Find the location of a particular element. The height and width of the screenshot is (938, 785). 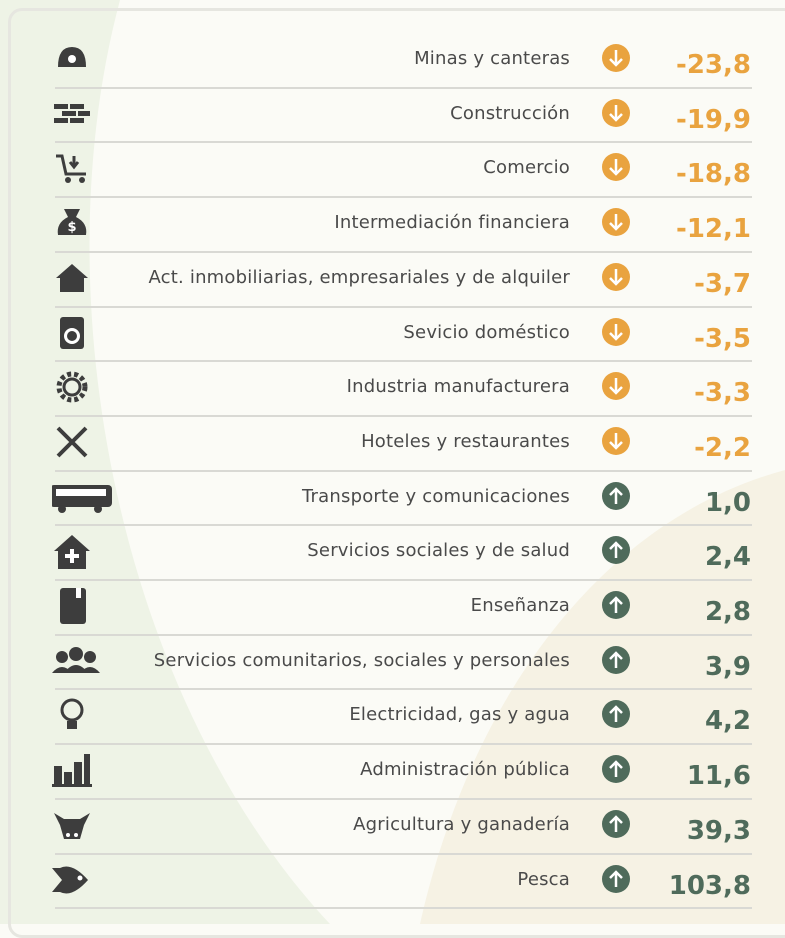

sector-row: Hoteles y restaurantes -2,2 is located at coordinates (396, 442).